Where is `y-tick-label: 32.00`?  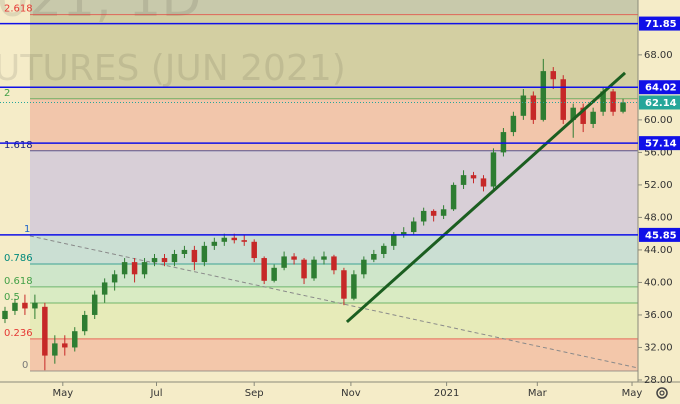
y-tick-label: 32.00 is located at coordinates (658, 347).